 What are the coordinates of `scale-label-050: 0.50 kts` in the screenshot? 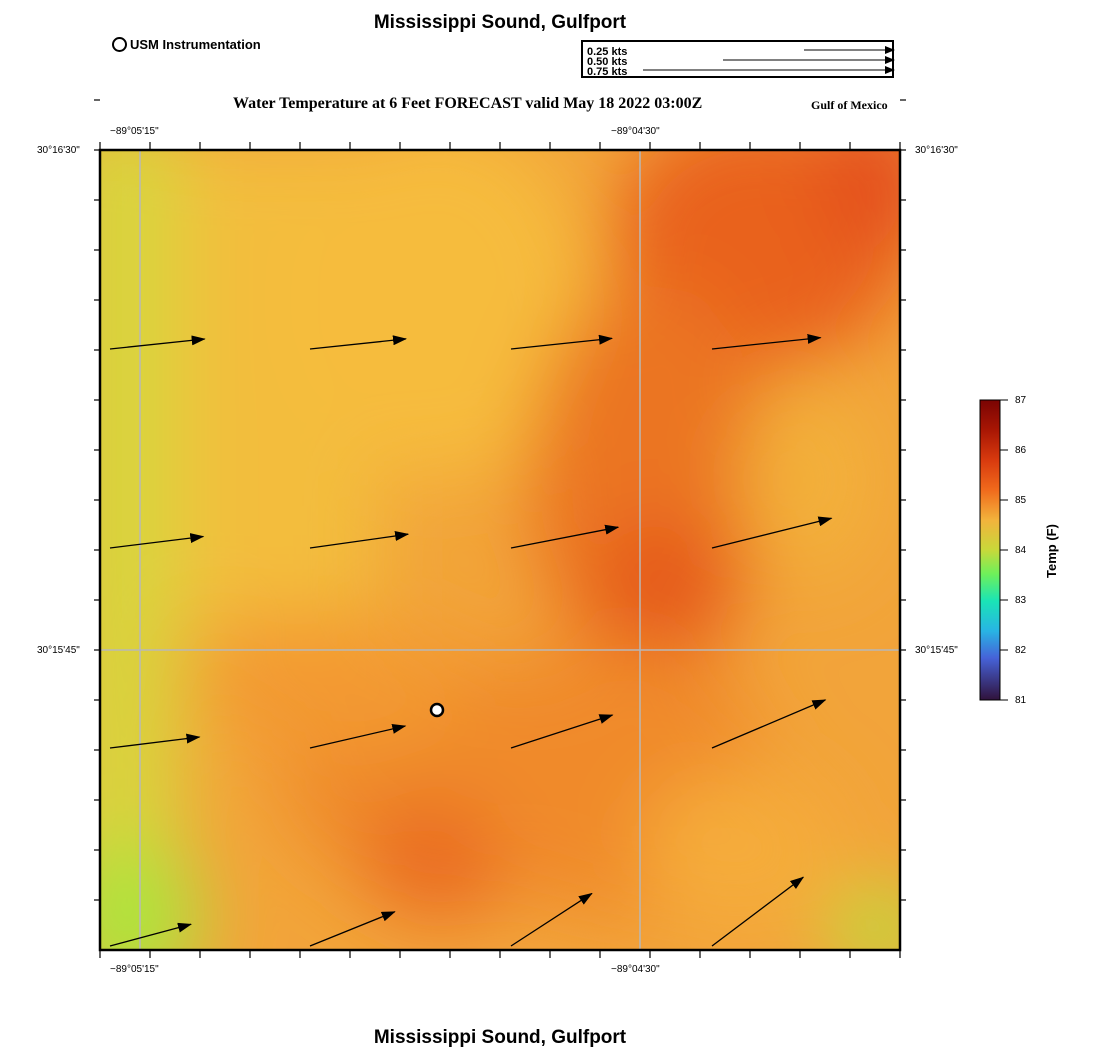 It's located at (607, 62).